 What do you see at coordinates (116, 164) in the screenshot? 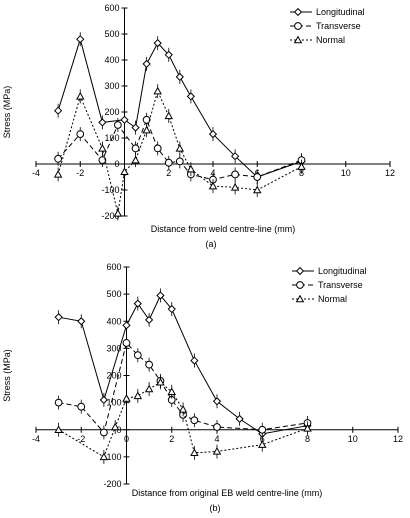
I see `y-tick-label: 0` at bounding box center [116, 164].